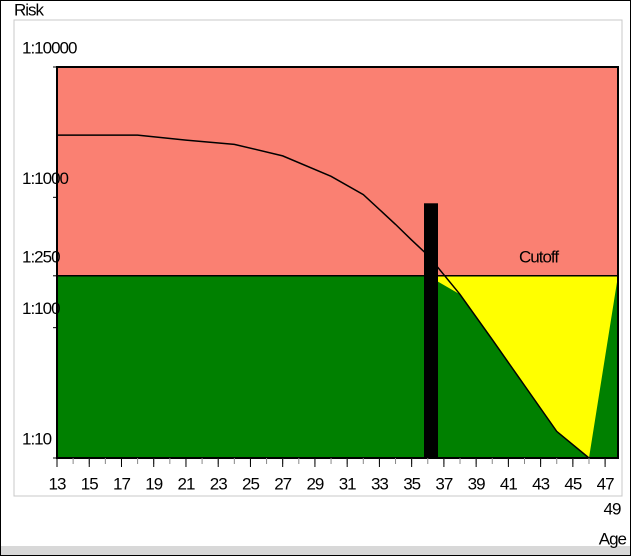 Image resolution: width=631 pixels, height=556 pixels. I want to click on x-tick-label: 39, so click(476, 483).